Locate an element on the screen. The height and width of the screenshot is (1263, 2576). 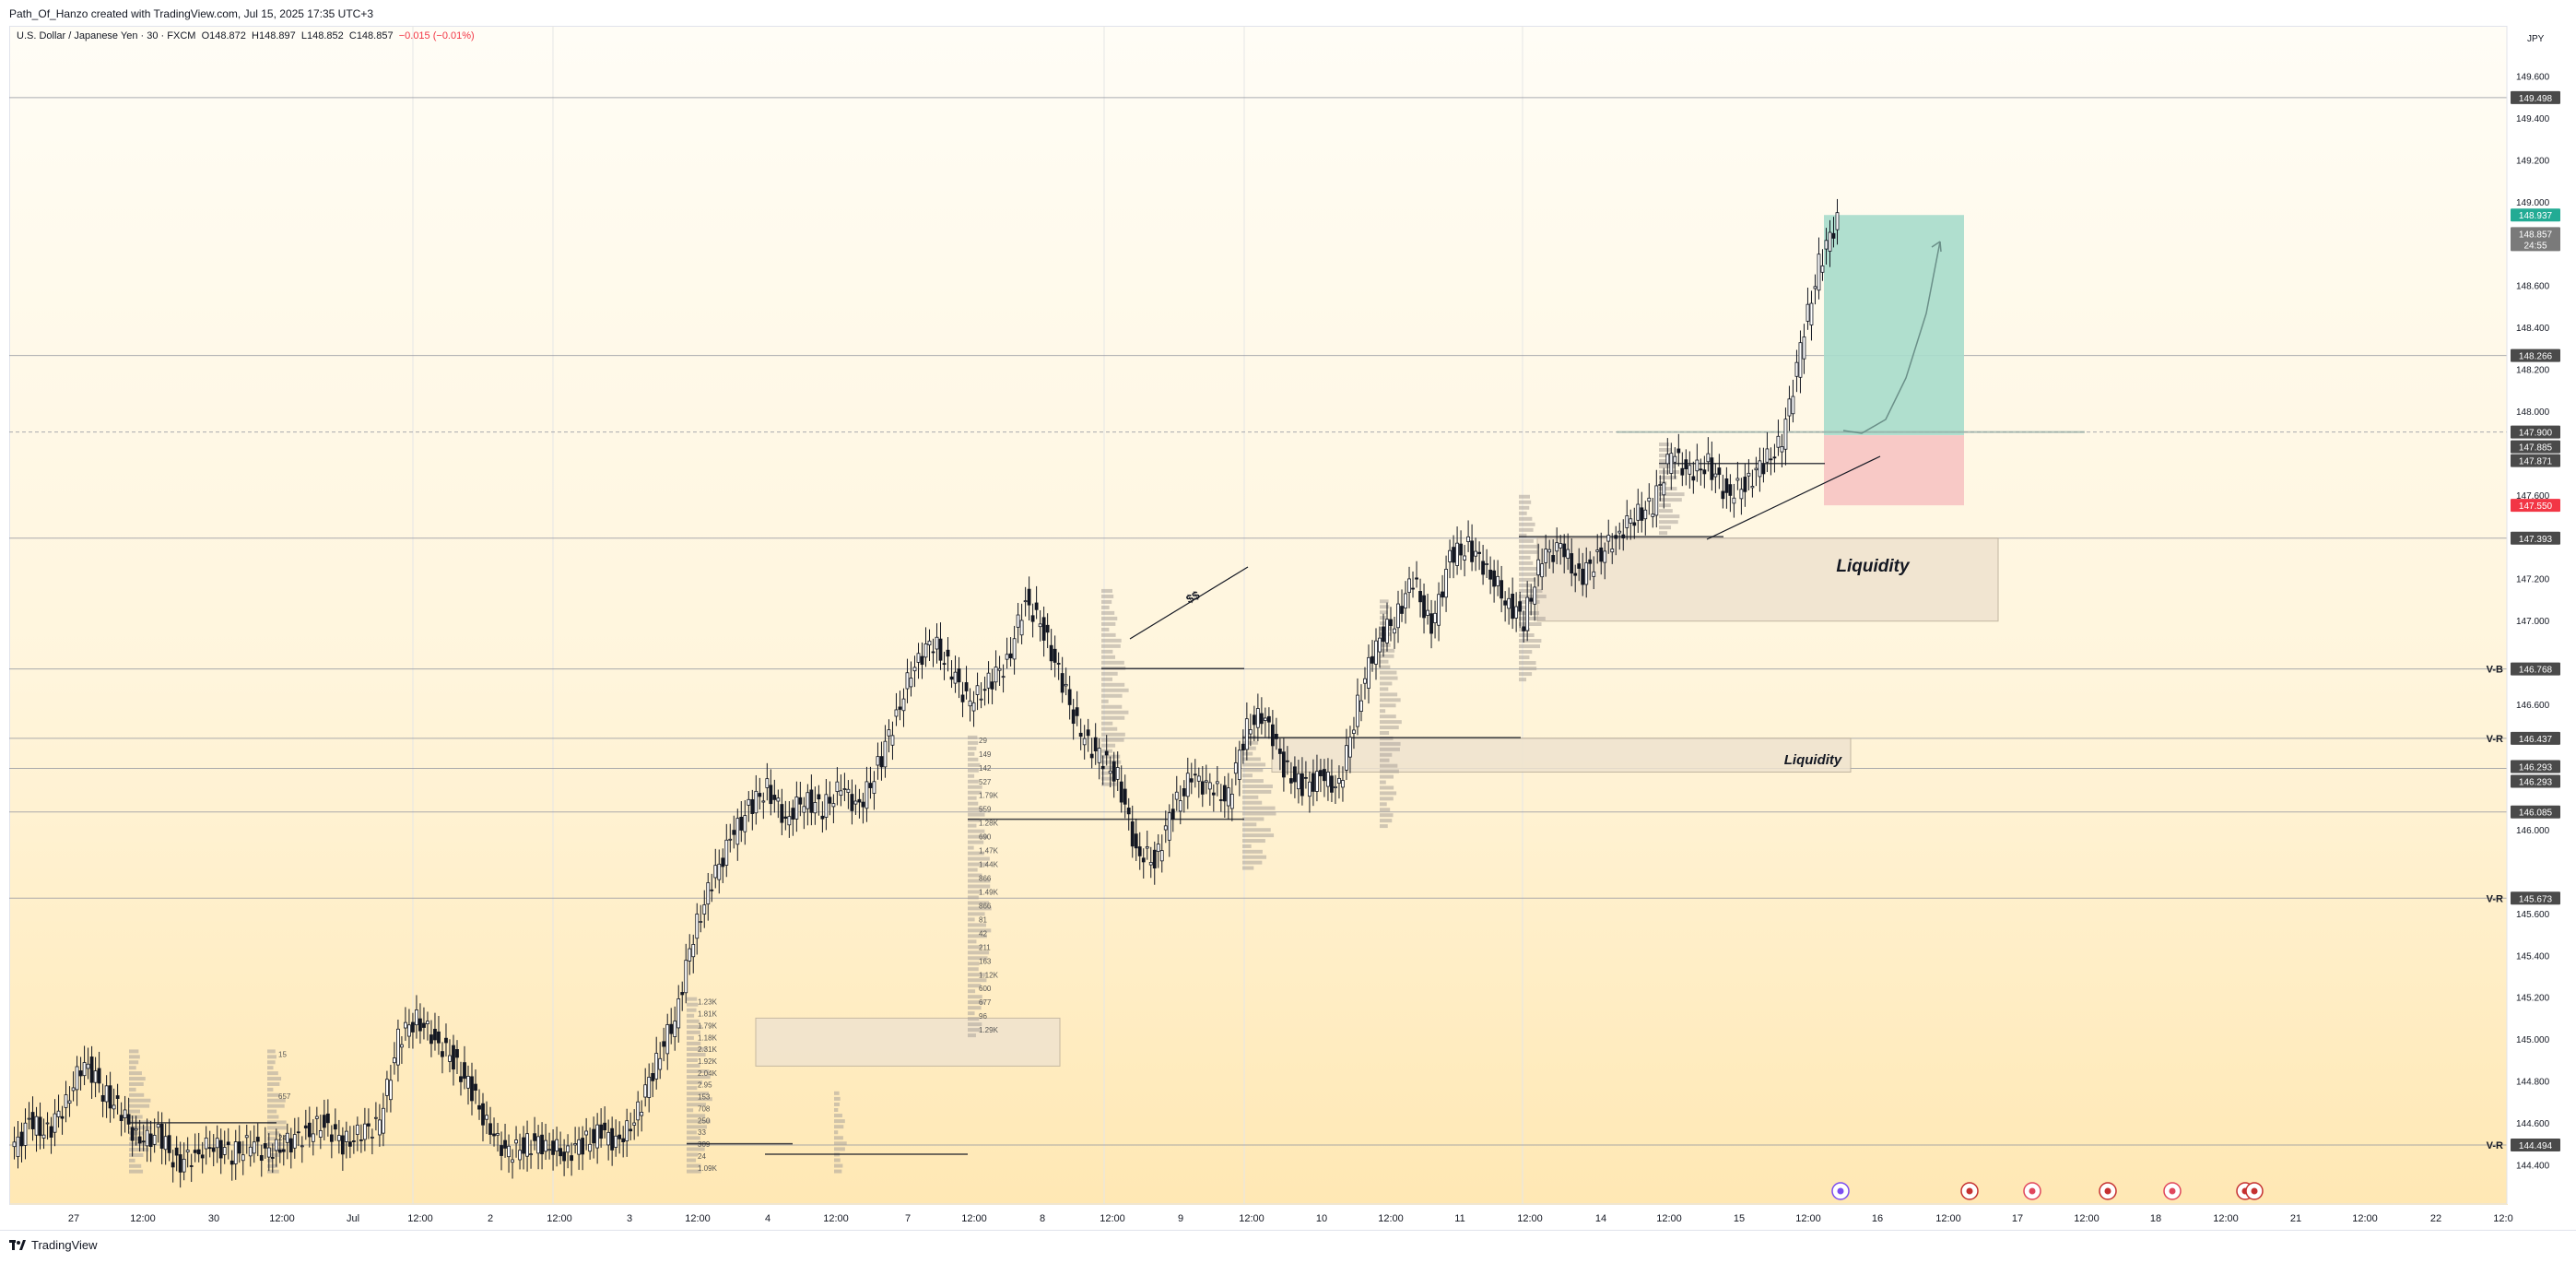
price-tag-label: 146.437 is located at coordinates (2536, 740).